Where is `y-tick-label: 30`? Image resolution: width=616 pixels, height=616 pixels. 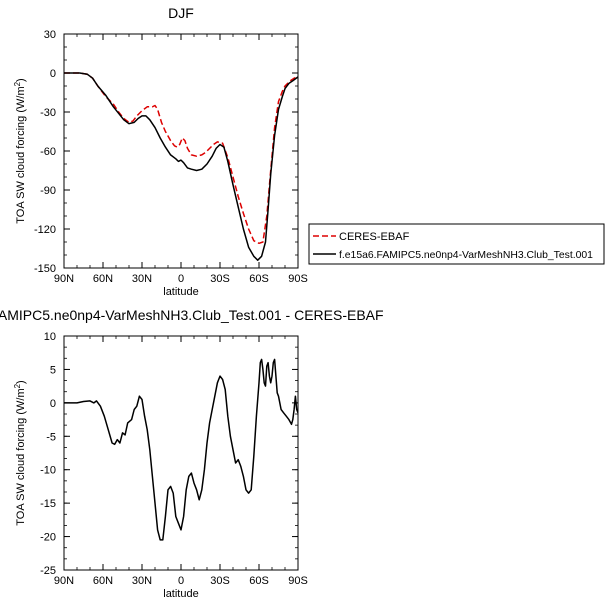 y-tick-label: 30 is located at coordinates (50, 35).